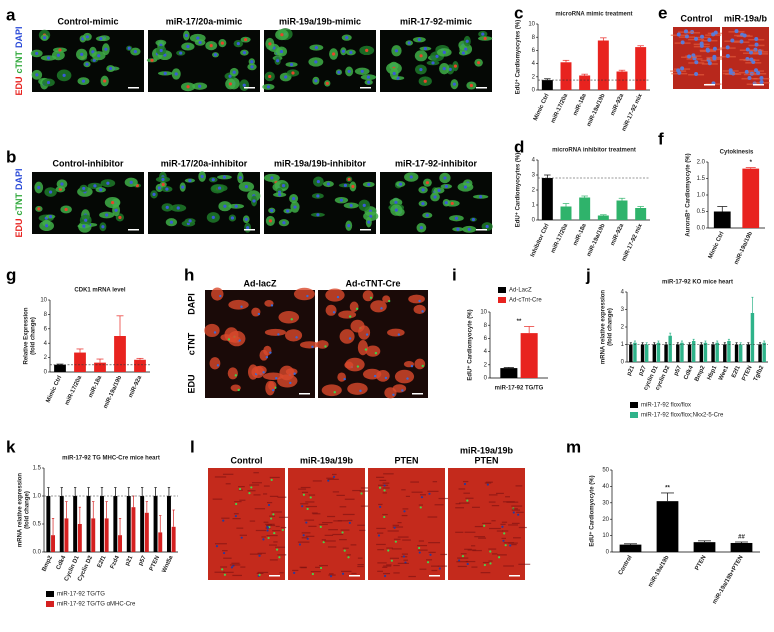 This screenshot has height=632, width=774. I want to click on x-tick-label: miR-19a/19b, so click(659, 572).